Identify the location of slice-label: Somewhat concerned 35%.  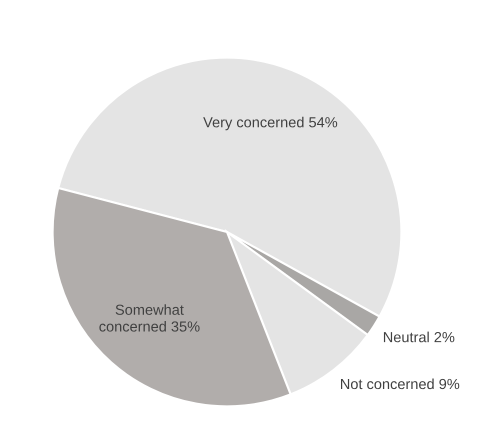
(149, 318).